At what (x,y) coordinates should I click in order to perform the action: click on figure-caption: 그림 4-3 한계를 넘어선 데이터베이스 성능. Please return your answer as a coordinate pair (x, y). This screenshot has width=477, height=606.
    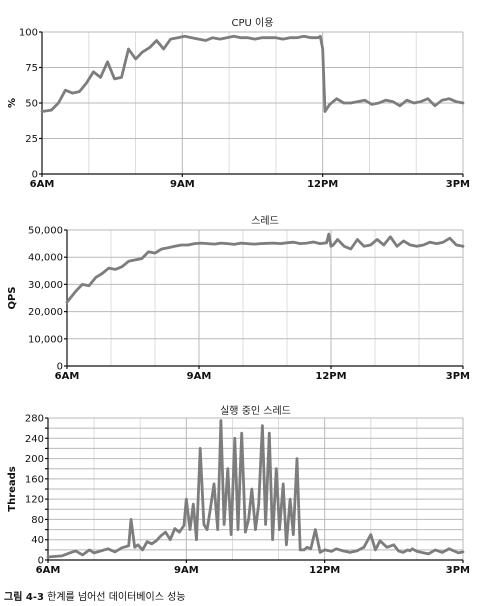
    Looking at the image, I should click on (94, 595).